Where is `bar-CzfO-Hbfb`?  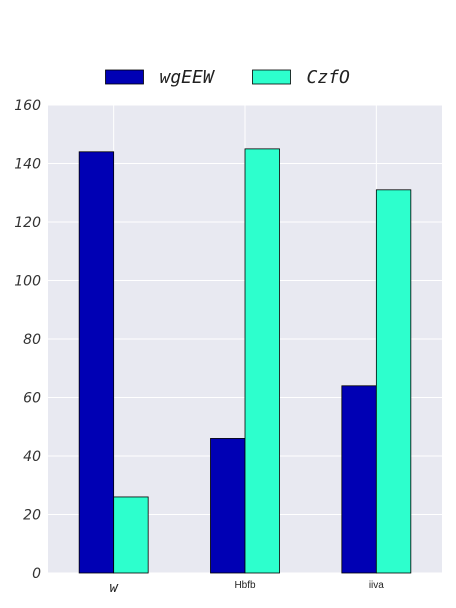
bar-CzfO-Hbfb is located at coordinates (262, 361).